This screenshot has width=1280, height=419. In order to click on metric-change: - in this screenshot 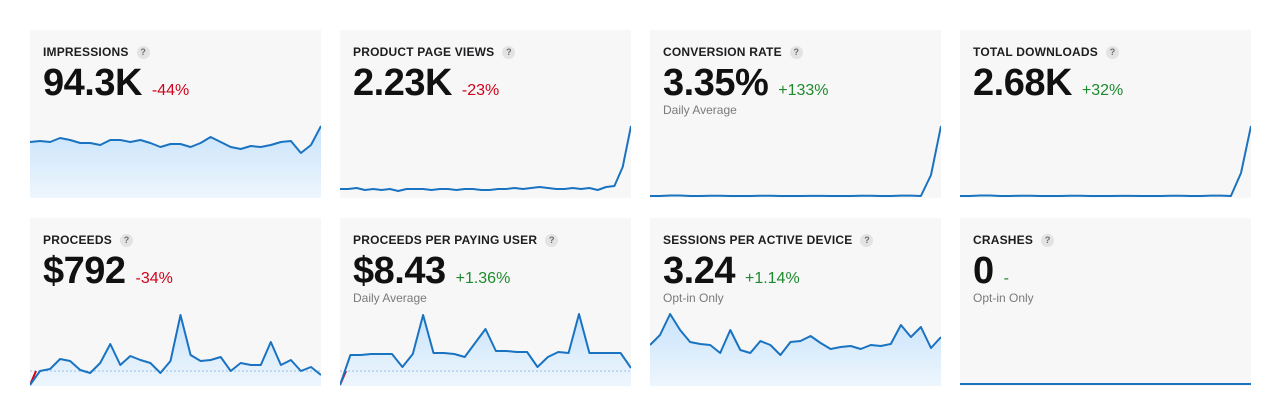, I will do `click(1006, 278)`.